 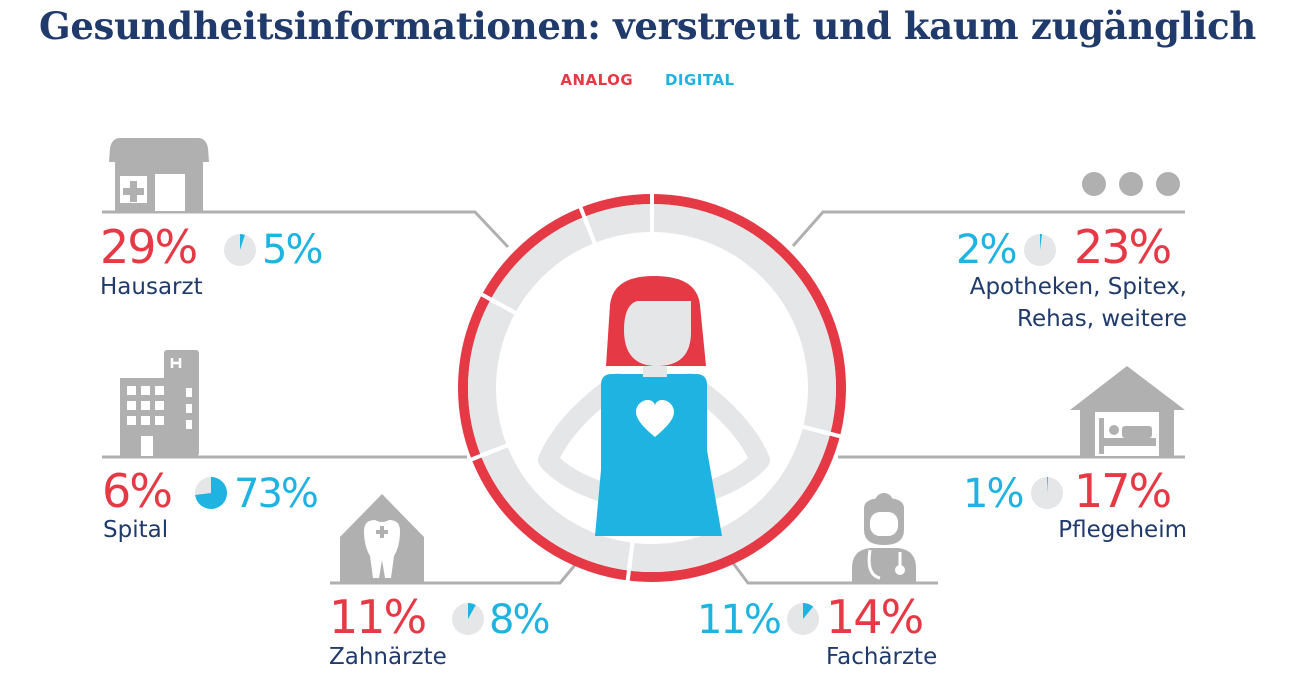 What do you see at coordinates (1041, 242) in the screenshot?
I see `apotheken-digital-pie-slice` at bounding box center [1041, 242].